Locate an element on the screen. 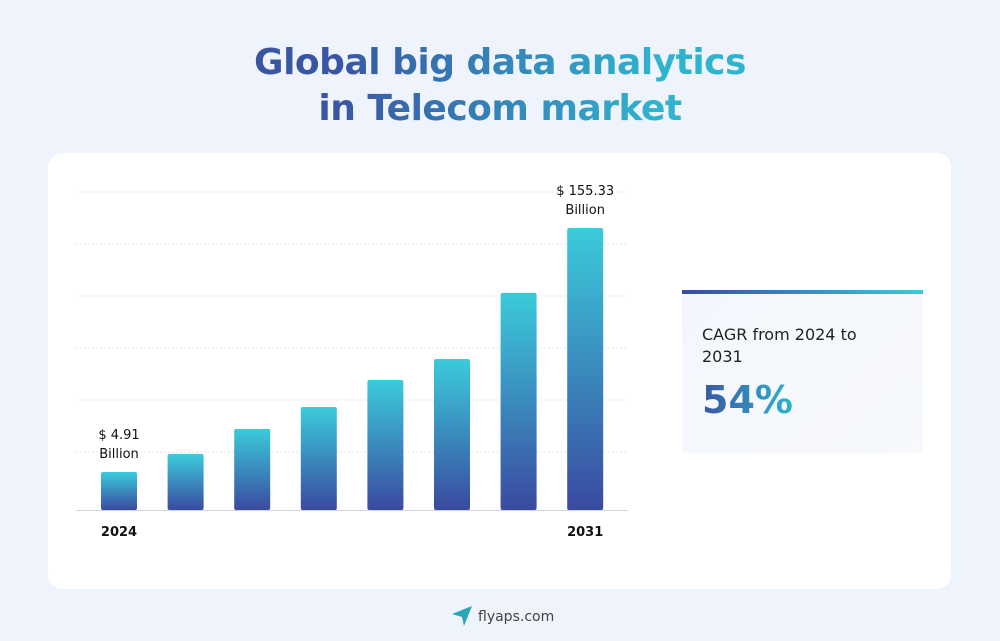  x-tick-label: 2024 is located at coordinates (119, 532).